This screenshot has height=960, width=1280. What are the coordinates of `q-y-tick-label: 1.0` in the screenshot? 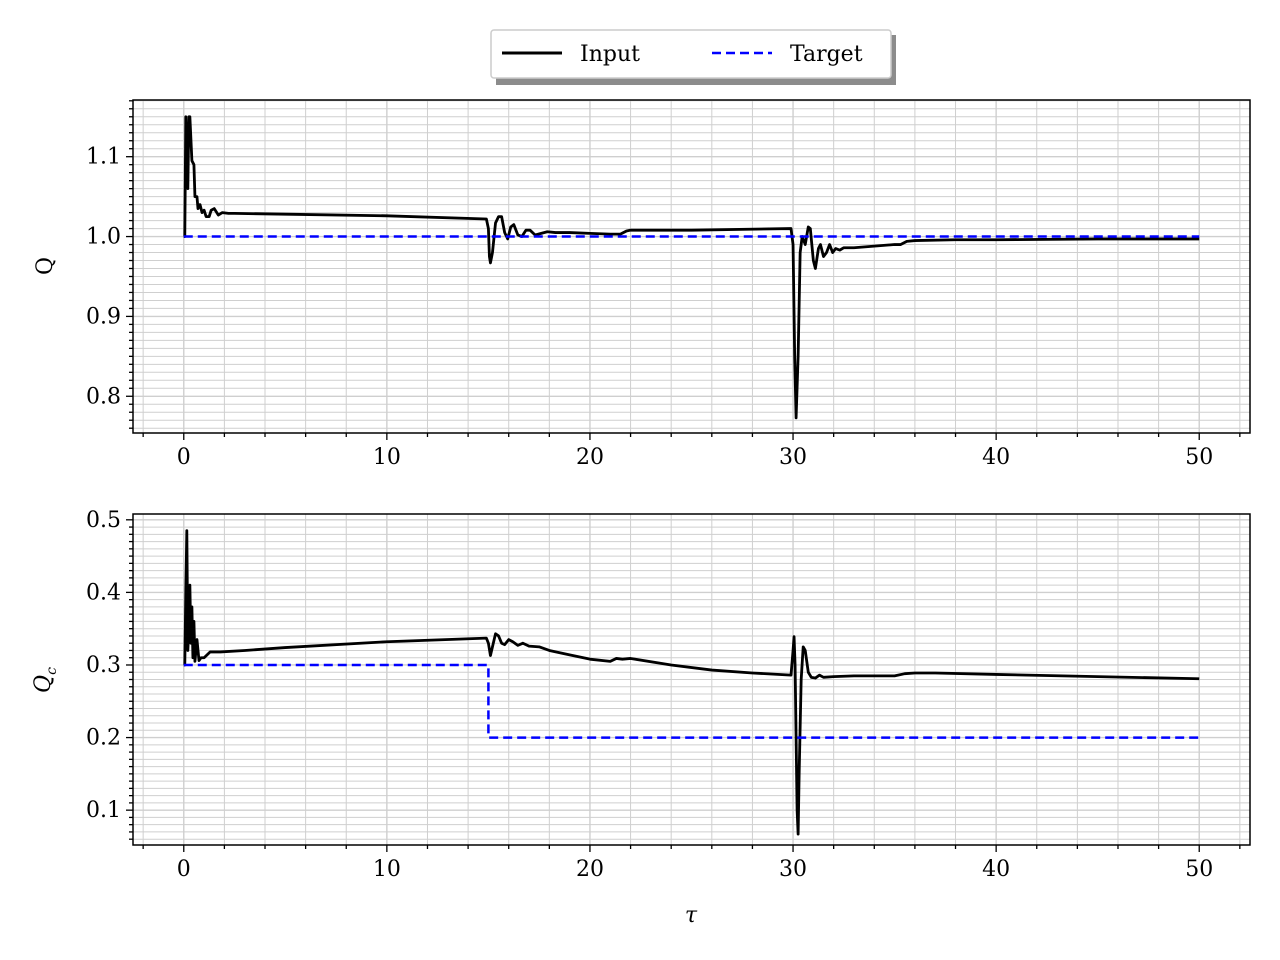 It's located at (103, 237).